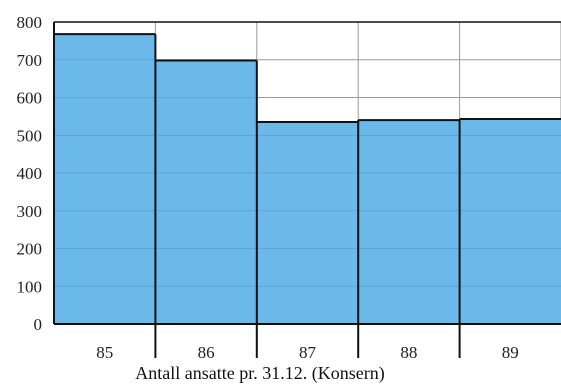 The image size is (561, 387). I want to click on x-tick-label-86: 86, so click(206, 352).